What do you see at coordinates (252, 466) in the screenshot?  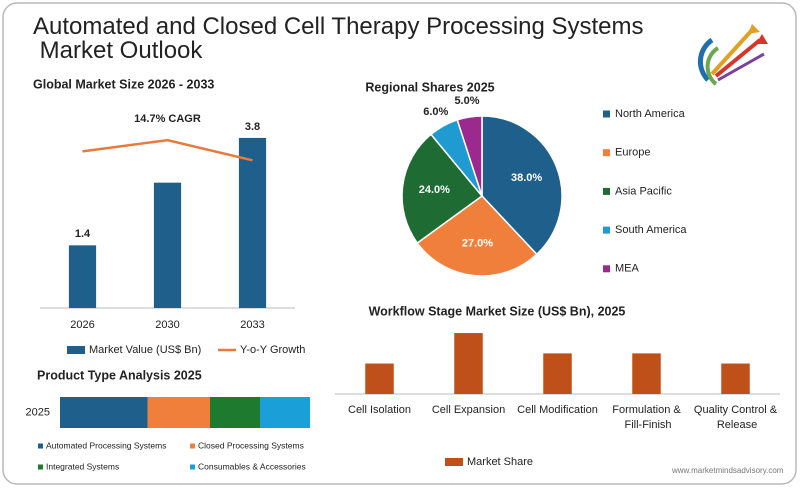 I see `legend-label: Consumables & Accessories` at bounding box center [252, 466].